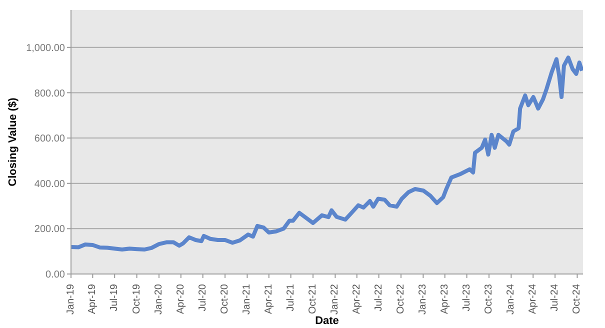 The width and height of the screenshot is (605, 328). Describe the element at coordinates (46, 48) in the screenshot. I see `y-tick-label: 1,000.00` at that location.